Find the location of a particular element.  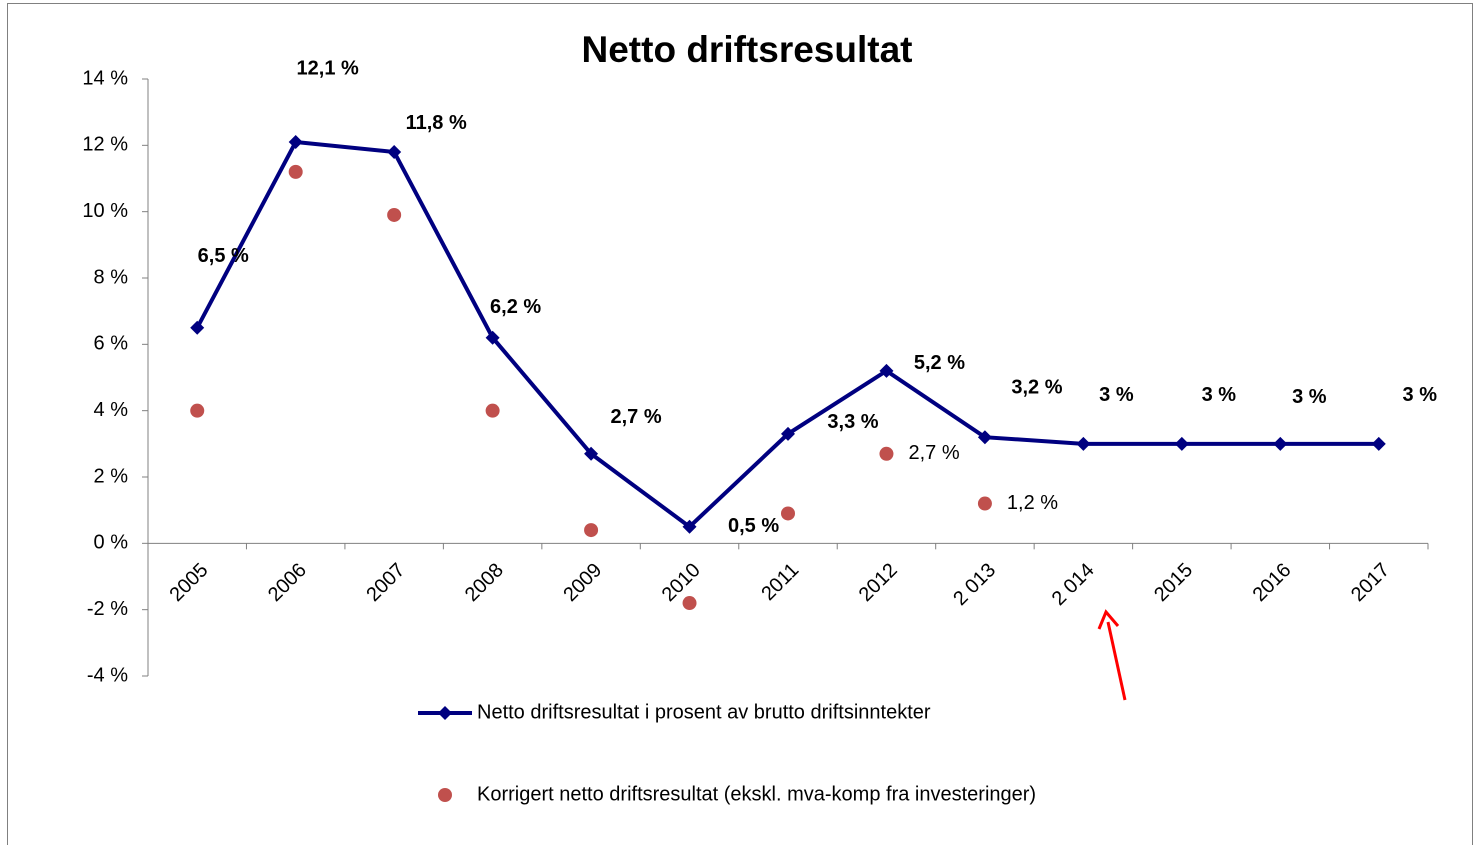

y-tick-label: 4 % is located at coordinates (111, 410).